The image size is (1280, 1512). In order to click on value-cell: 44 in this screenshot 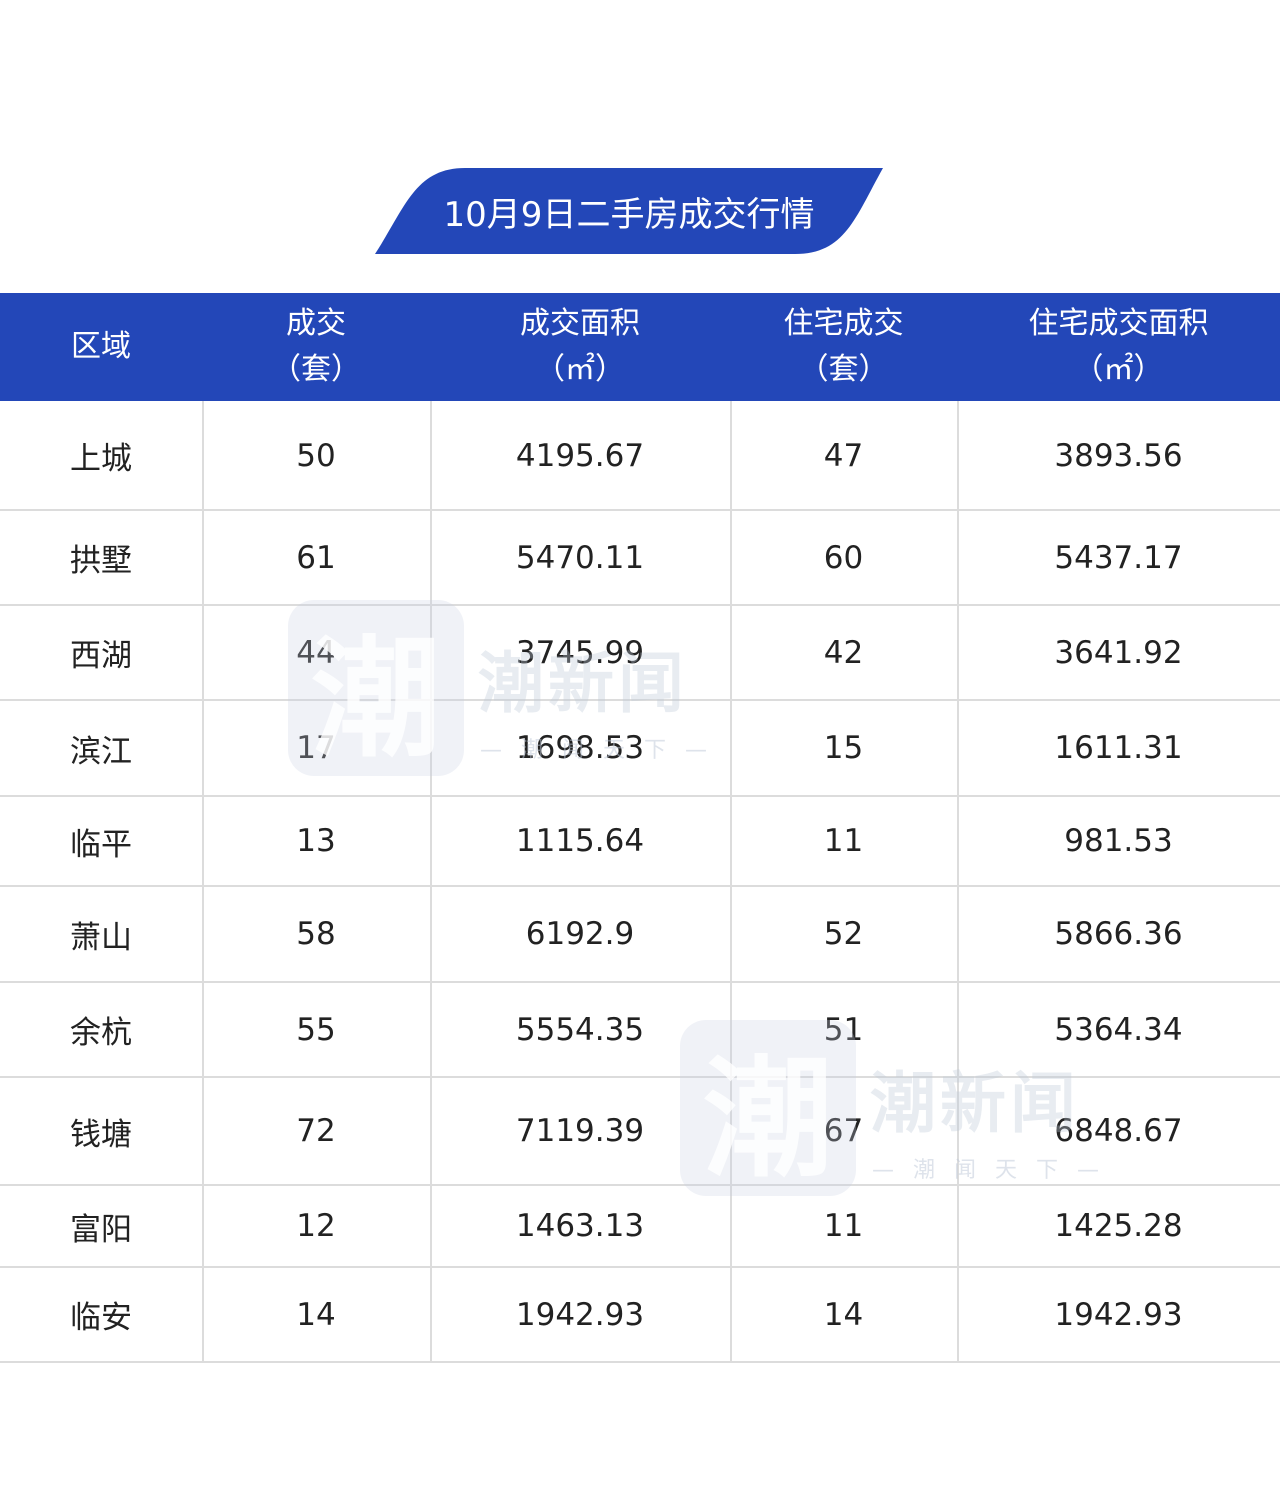, I will do `click(316, 652)`.